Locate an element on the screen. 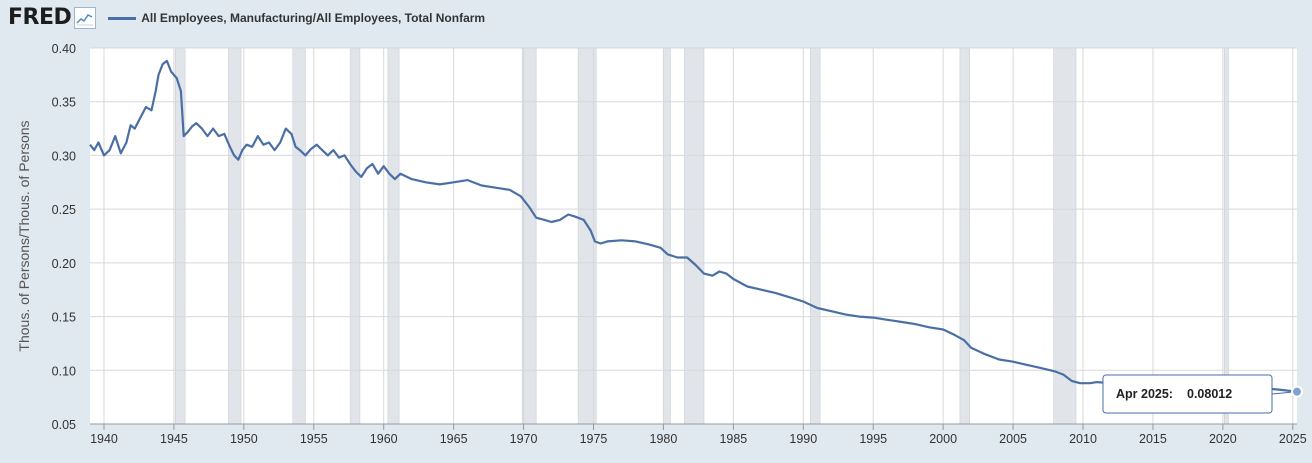  x-tick-label: 2000 is located at coordinates (943, 439).